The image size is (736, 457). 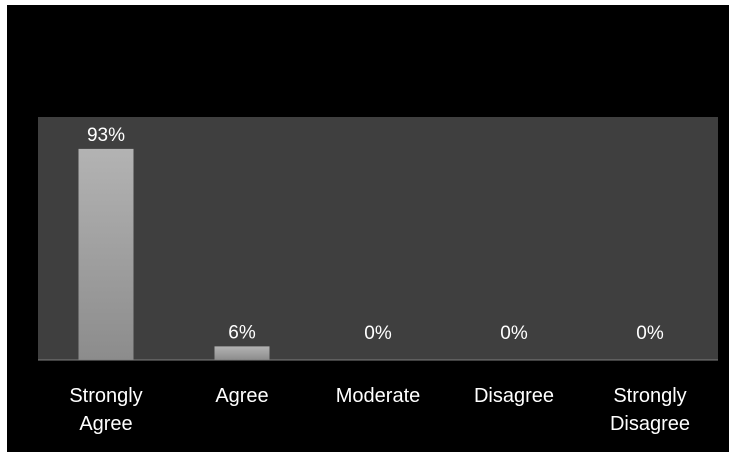 What do you see at coordinates (105, 396) in the screenshot?
I see `category-label-0-line-0: Strongly` at bounding box center [105, 396].